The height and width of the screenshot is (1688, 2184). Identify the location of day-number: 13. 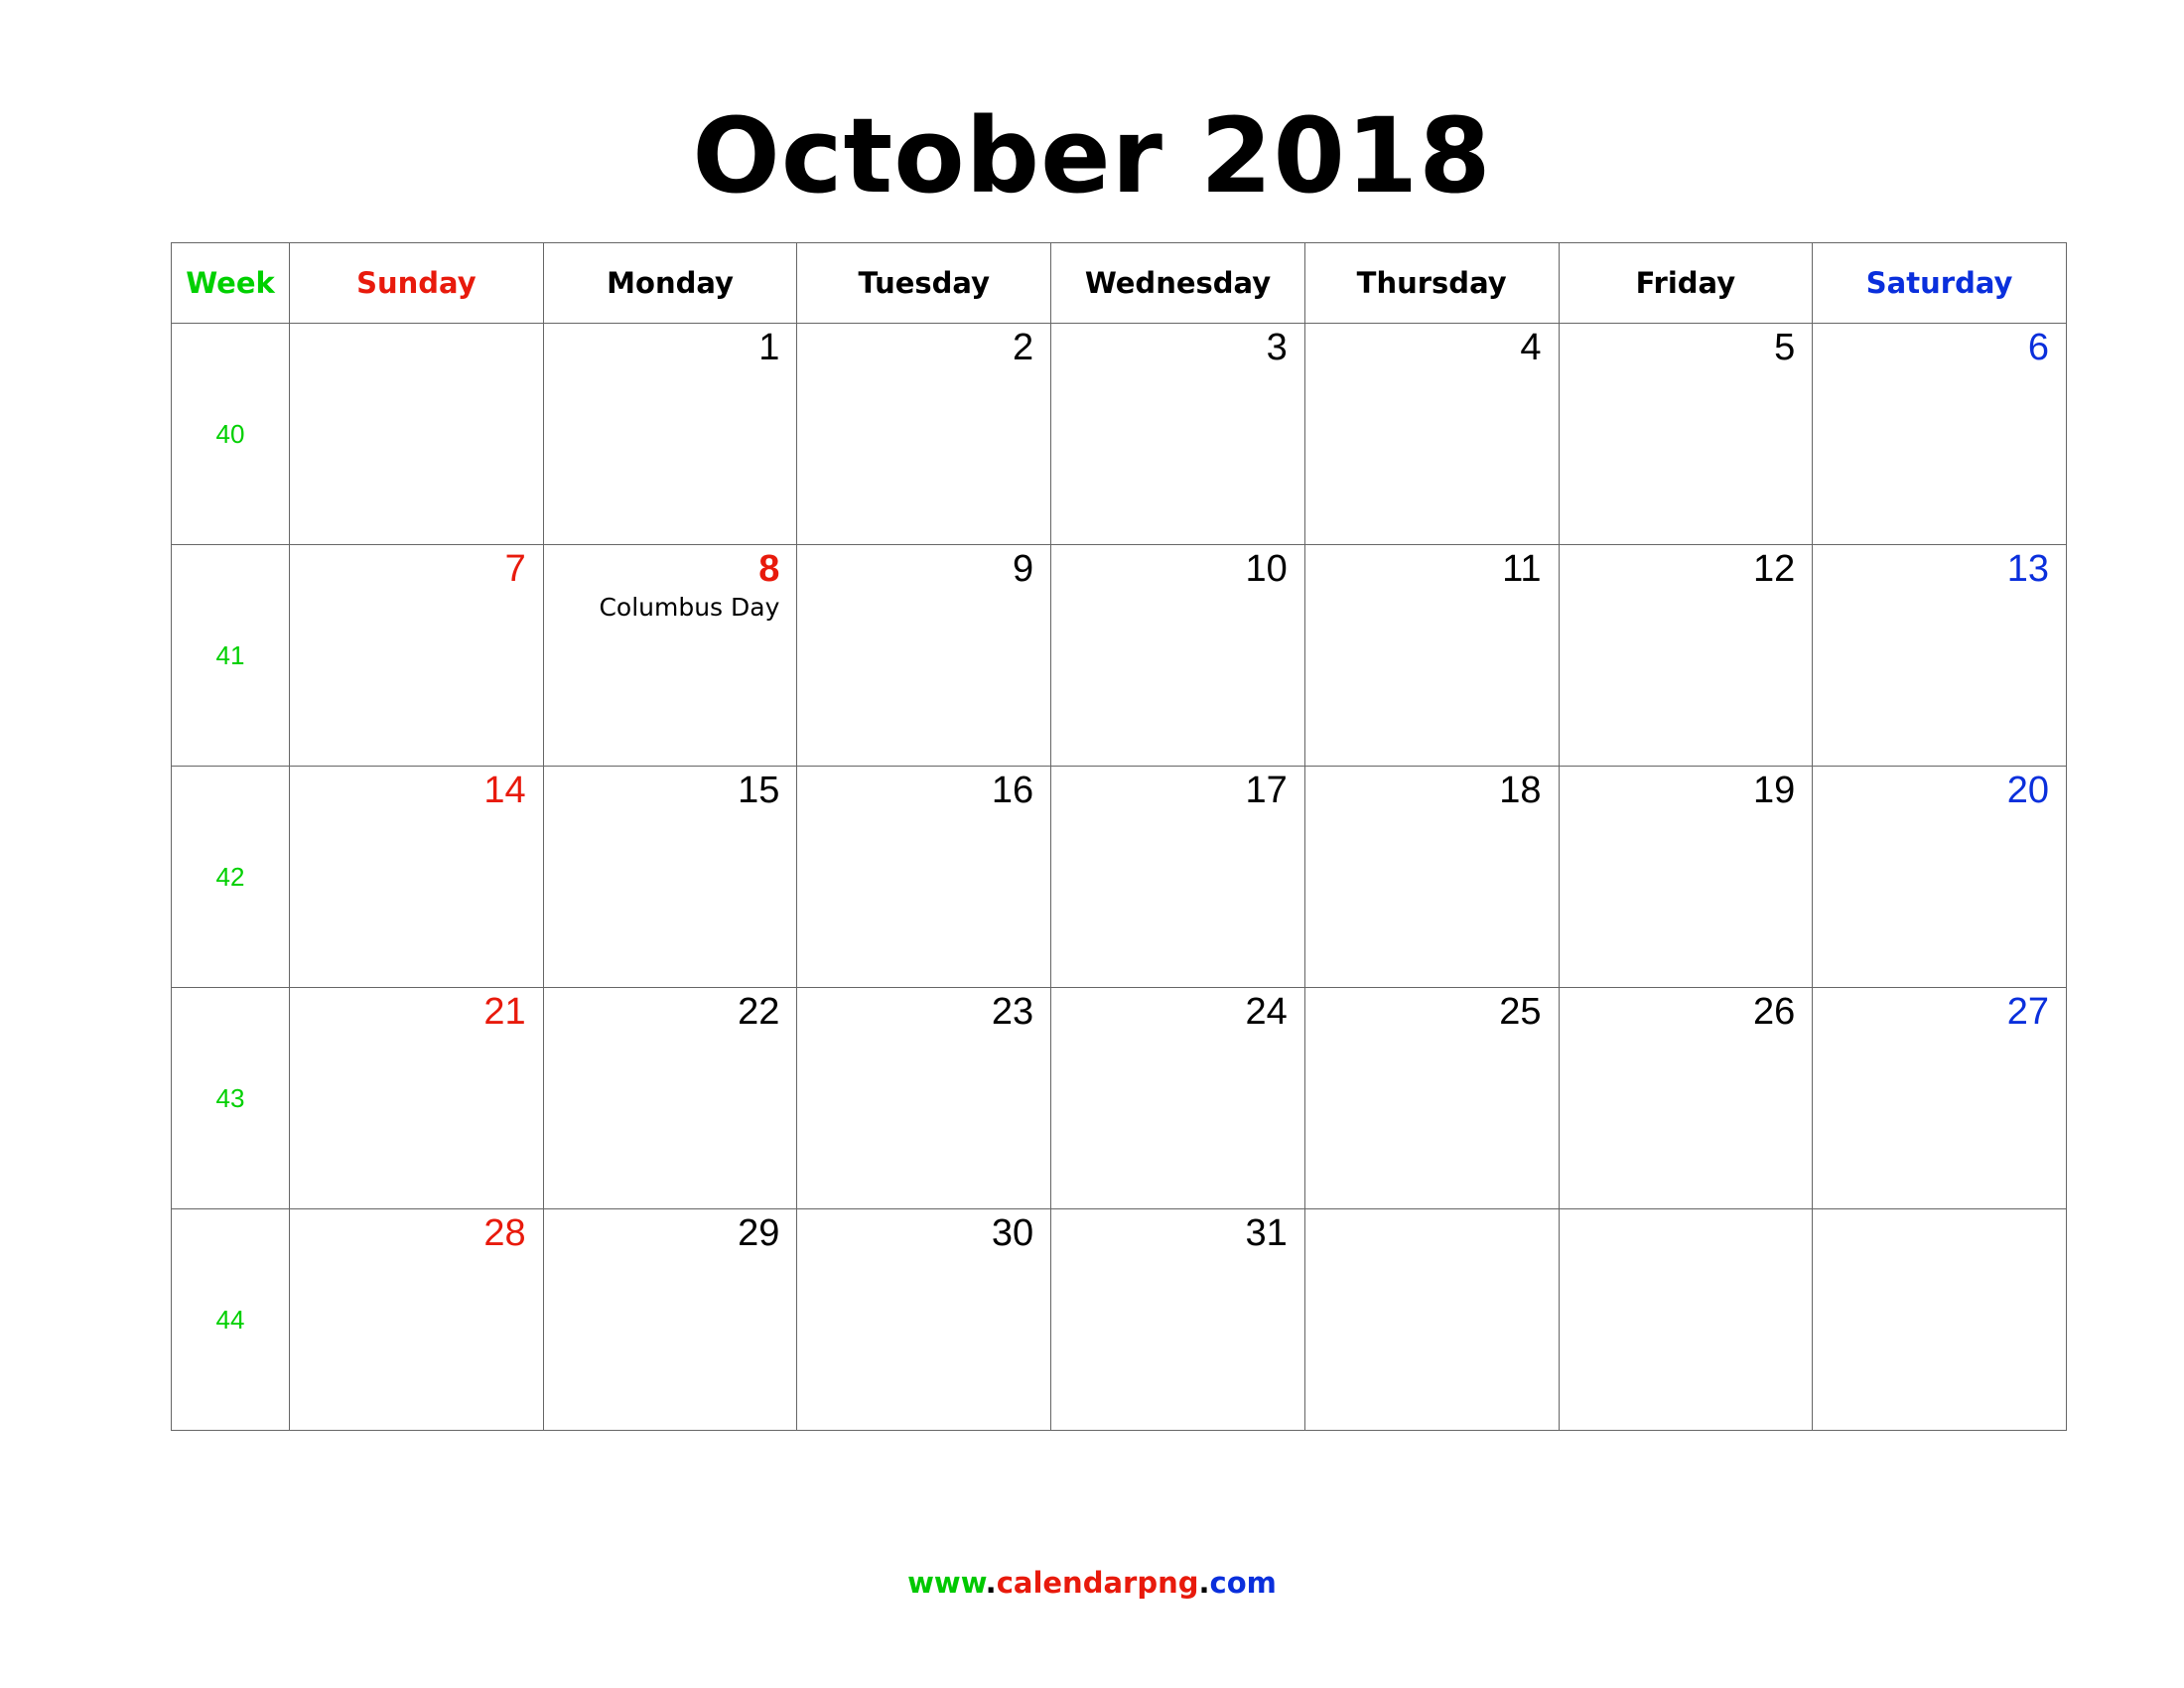
(2027, 569).